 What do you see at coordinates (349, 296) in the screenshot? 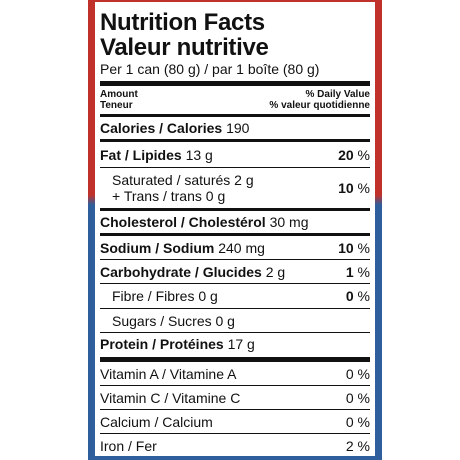
I see `fibre-percent: 0` at bounding box center [349, 296].